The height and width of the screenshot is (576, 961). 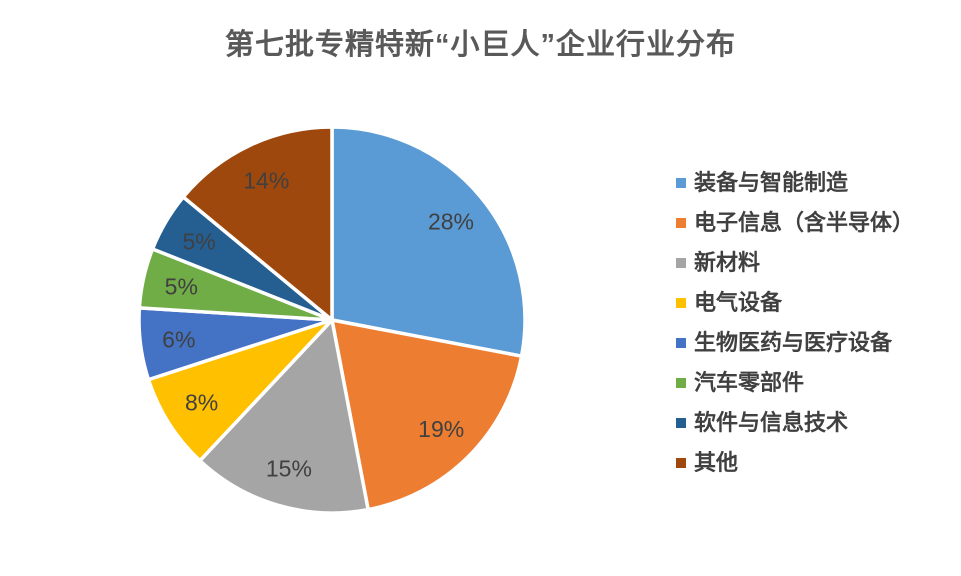 I want to click on legend-label: 汽车零部件, so click(x=749, y=382).